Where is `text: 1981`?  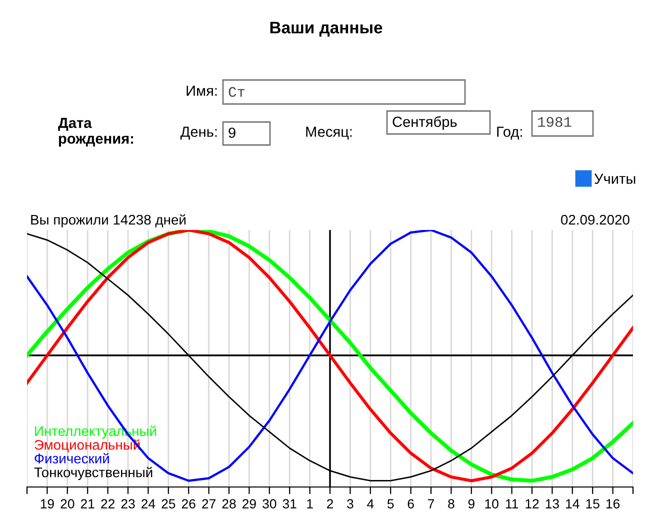
text: 1981 is located at coordinates (555, 122).